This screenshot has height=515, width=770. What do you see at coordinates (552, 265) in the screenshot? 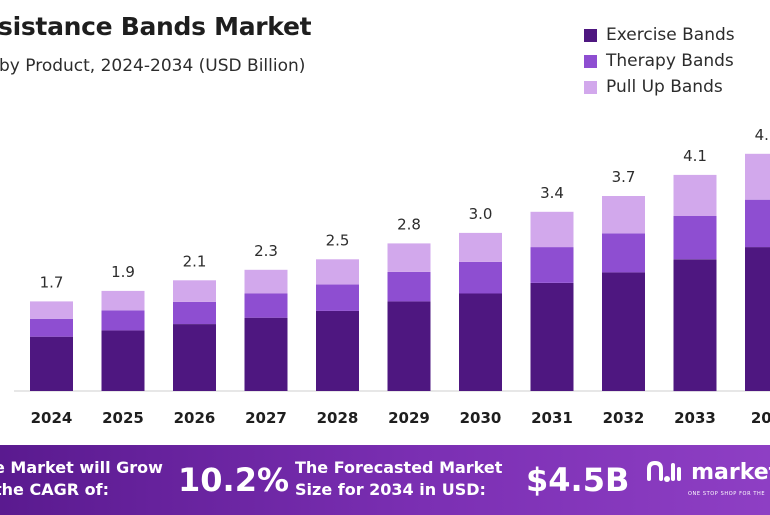
I see `bar-segment-therapy-bands-2031` at bounding box center [552, 265].